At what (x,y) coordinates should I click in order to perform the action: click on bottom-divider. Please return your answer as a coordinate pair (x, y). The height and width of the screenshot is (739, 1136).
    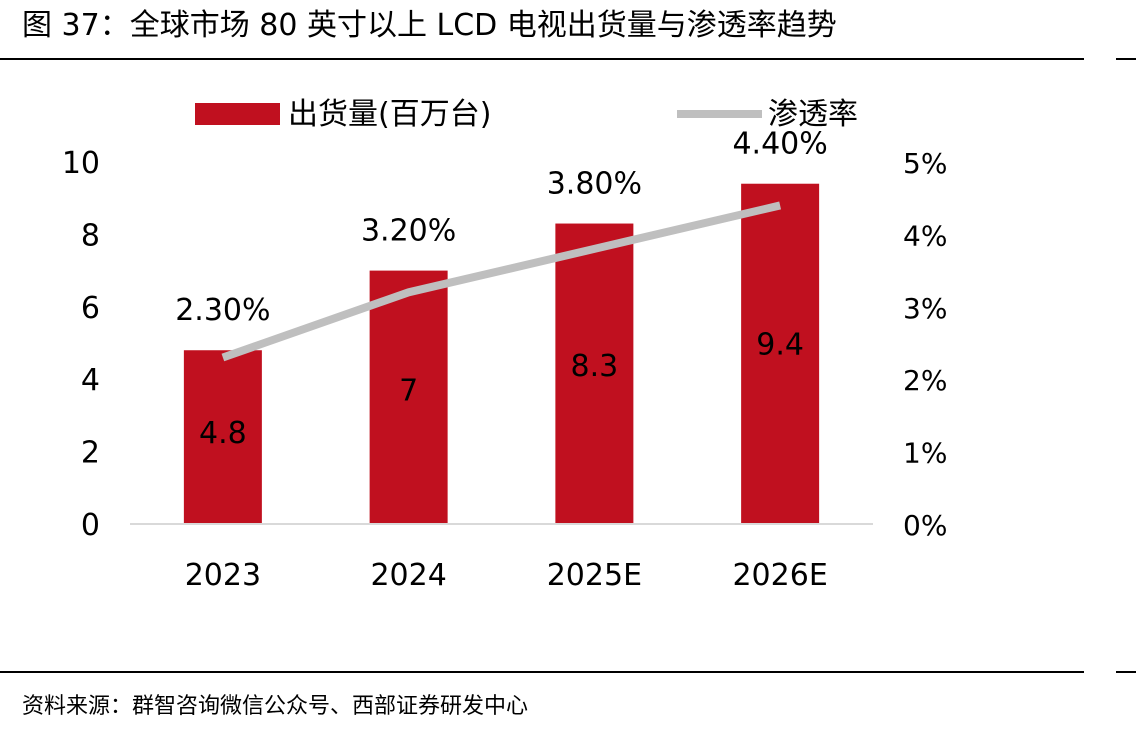
    Looking at the image, I should click on (542, 672).